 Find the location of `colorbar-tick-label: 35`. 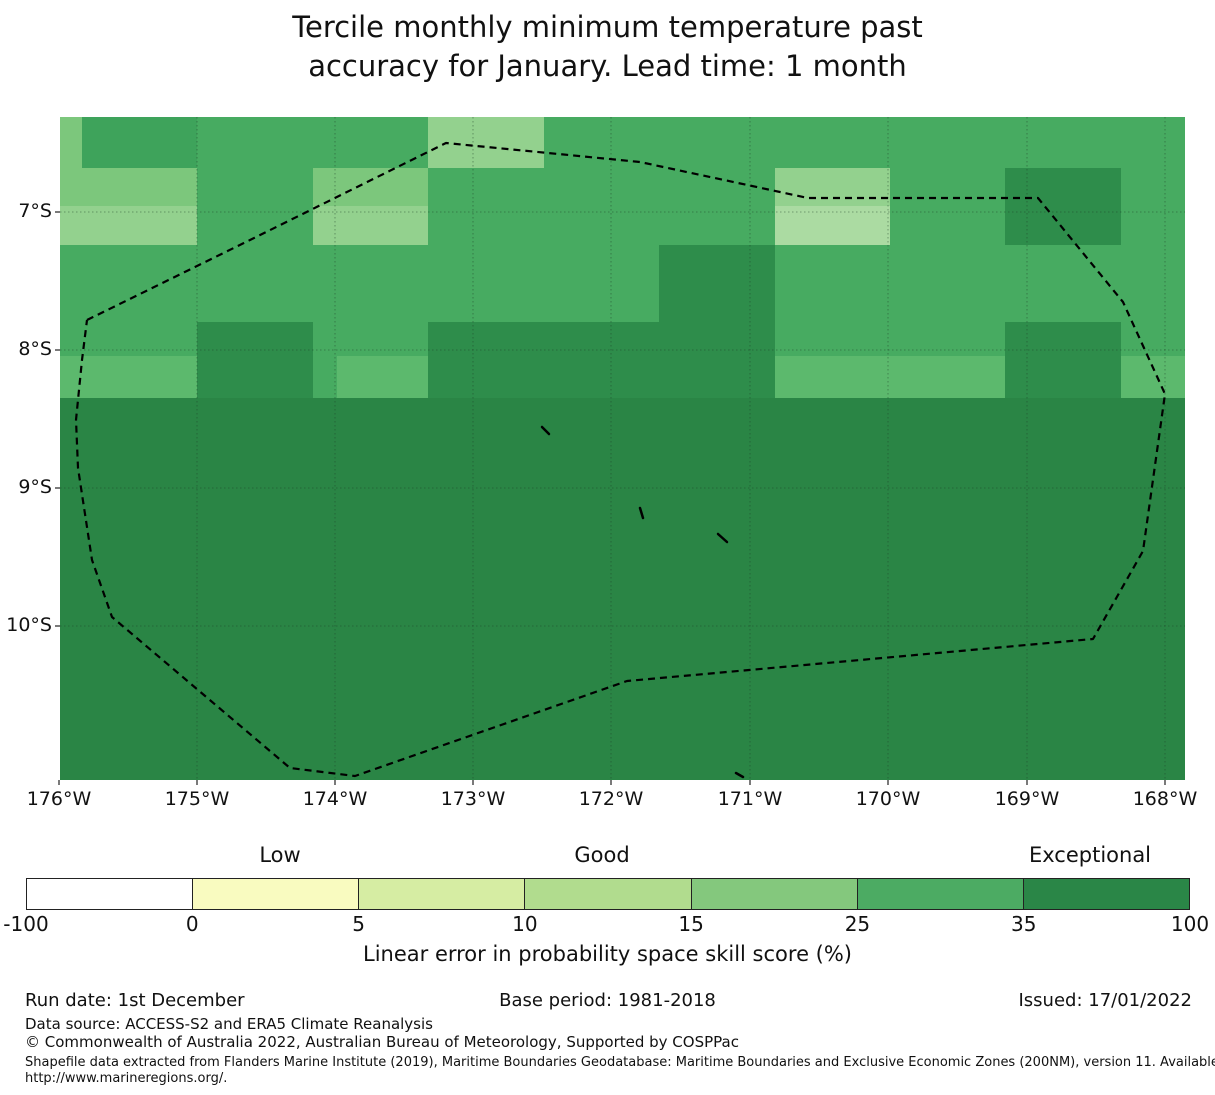

colorbar-tick-label: 35 is located at coordinates (1023, 924).